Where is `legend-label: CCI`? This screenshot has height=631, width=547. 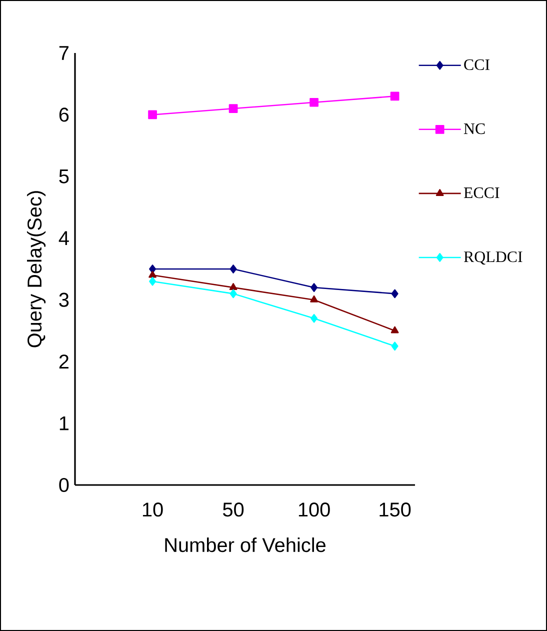 legend-label: CCI is located at coordinates (477, 64).